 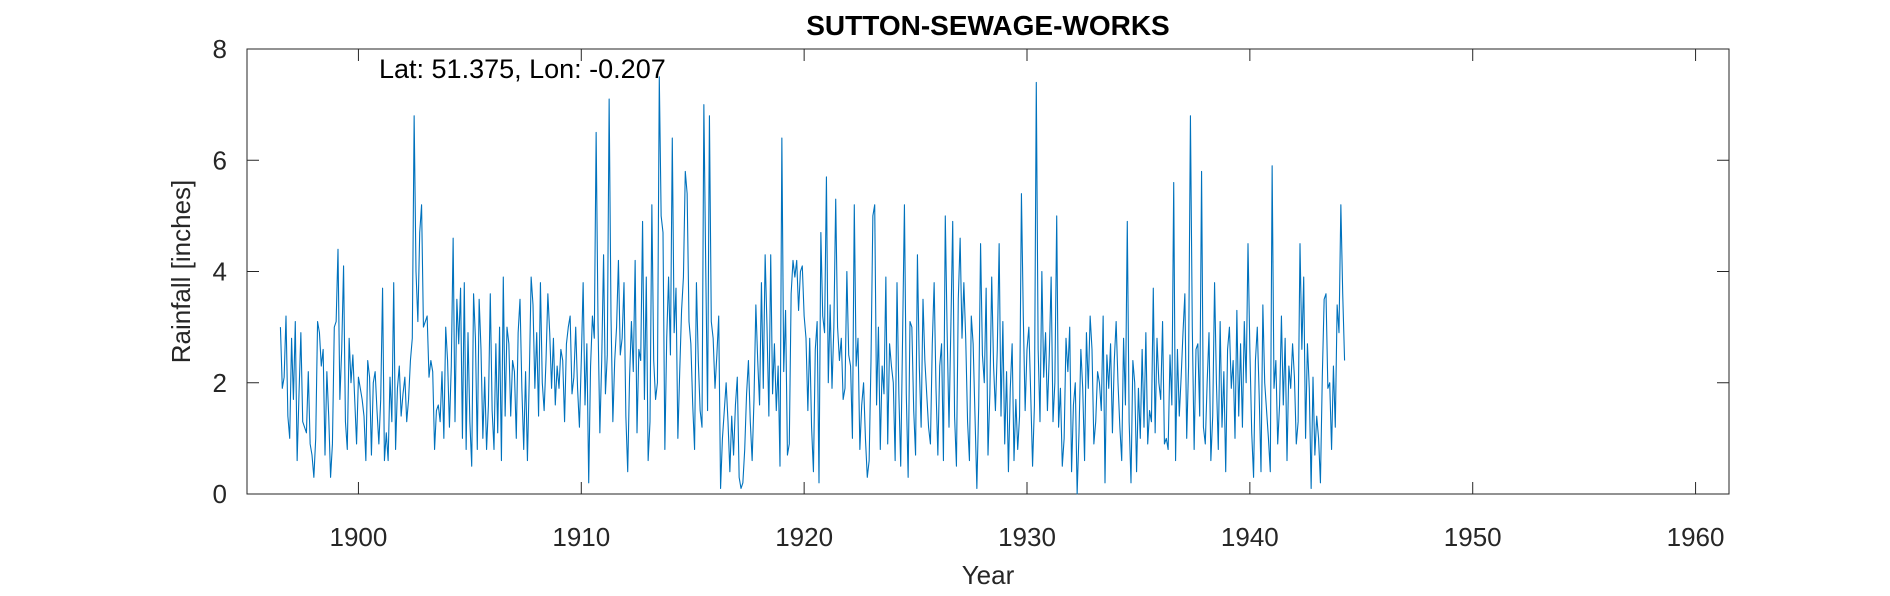 What do you see at coordinates (220, 160) in the screenshot?
I see `y-tick-label: 6` at bounding box center [220, 160].